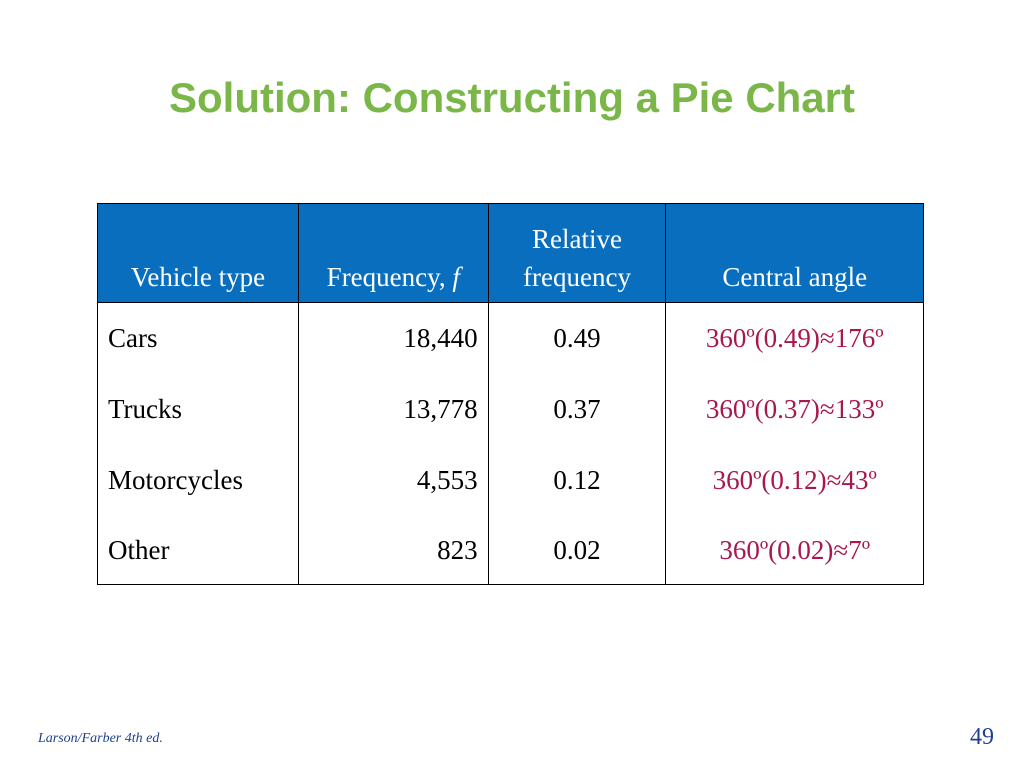 The image size is (1024, 768). What do you see at coordinates (577, 480) in the screenshot?
I see `cell-relative-frequency: 0.12` at bounding box center [577, 480].